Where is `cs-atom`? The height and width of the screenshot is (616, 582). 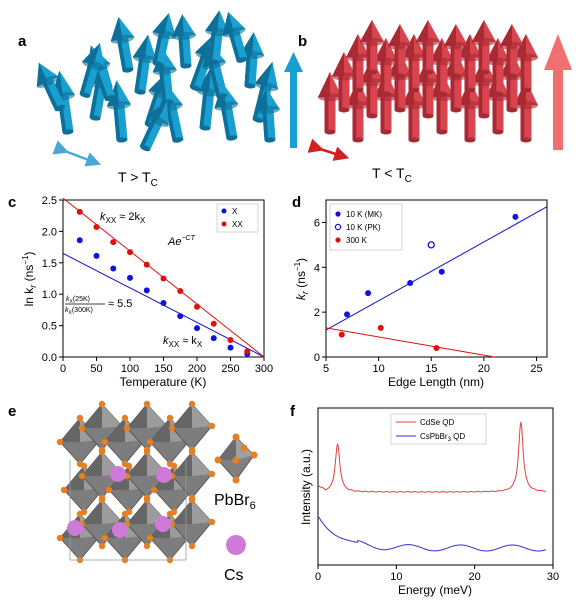 cs-atom is located at coordinates (163, 524).